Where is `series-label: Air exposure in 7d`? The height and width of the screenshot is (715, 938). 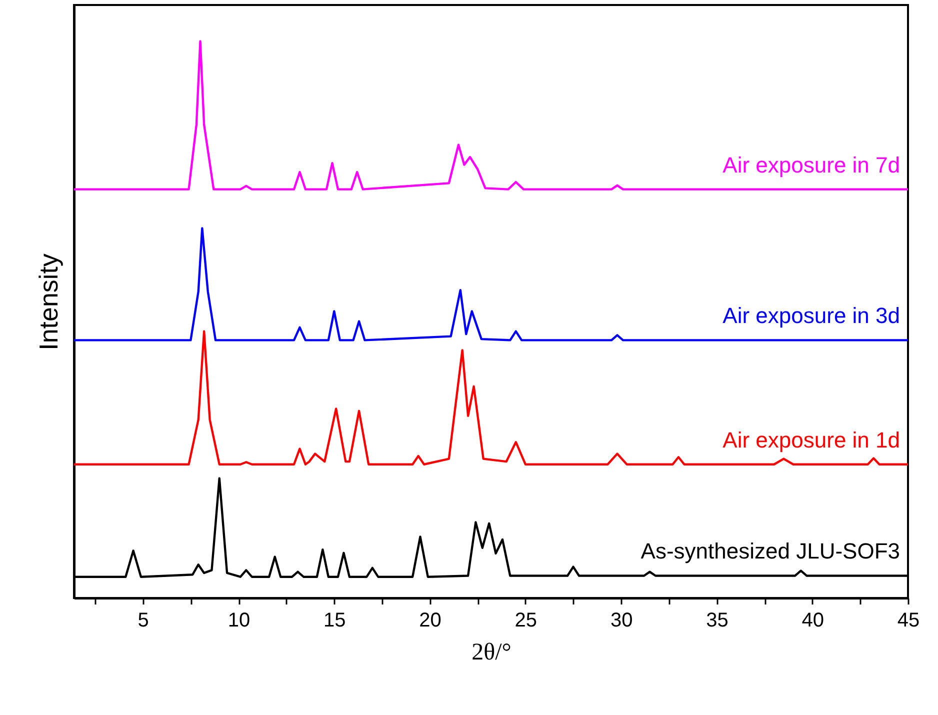
series-label: Air exposure in 7d is located at coordinates (811, 165).